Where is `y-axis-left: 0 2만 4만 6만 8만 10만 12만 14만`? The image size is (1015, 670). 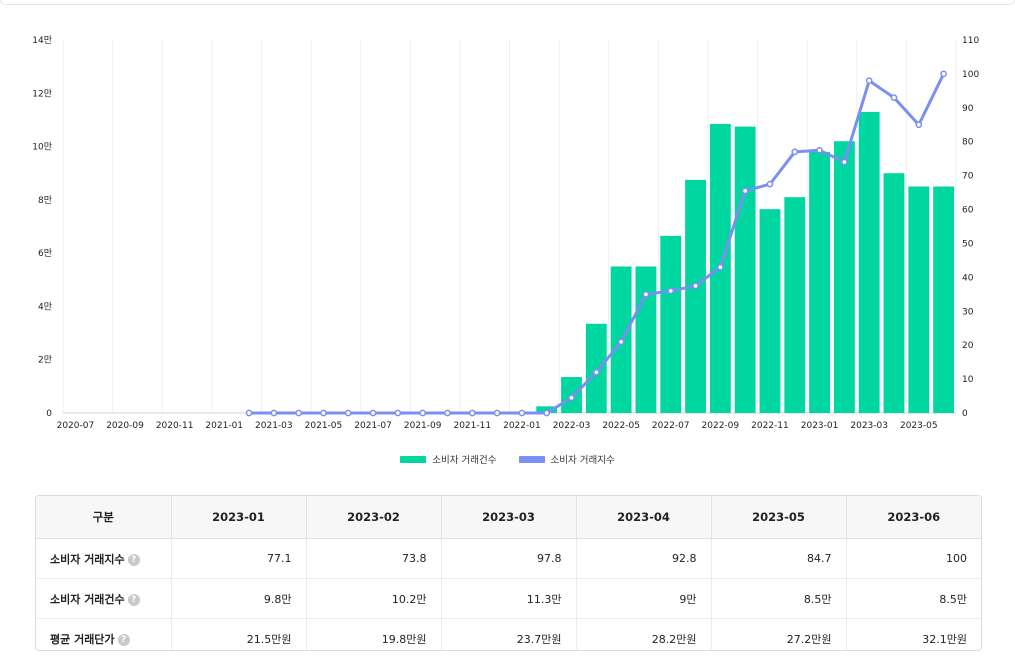 y-axis-left: 0 2만 4만 6만 8만 10만 12만 14만 is located at coordinates (42, 227).